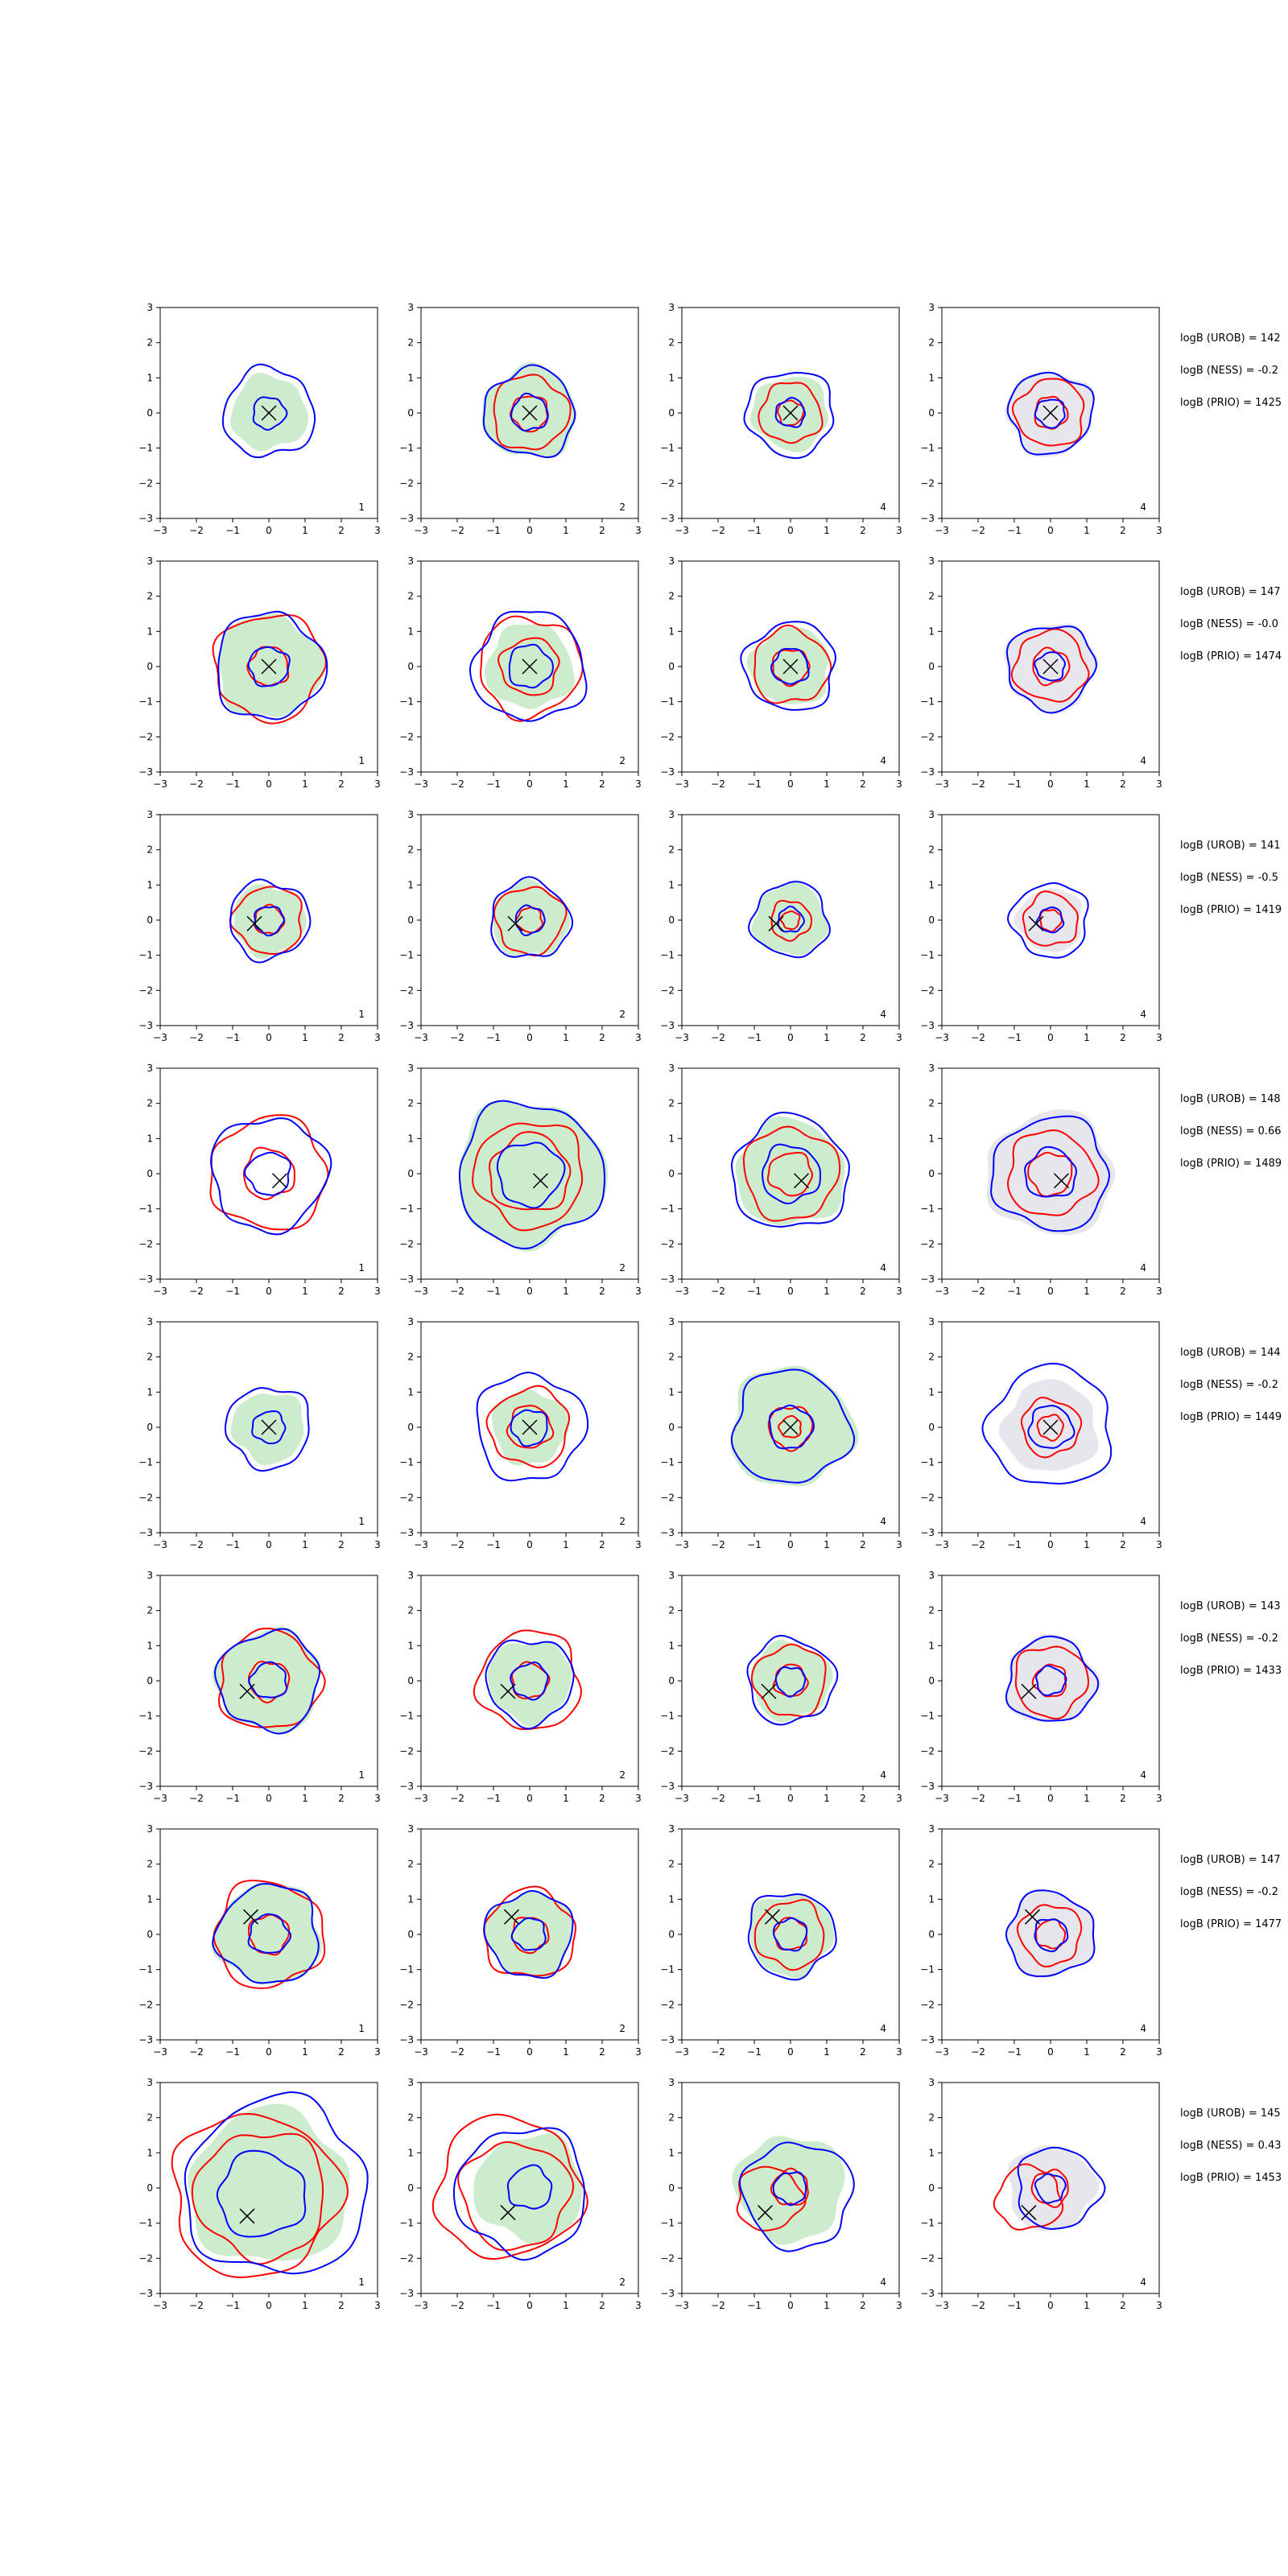 This screenshot has height=2576, width=1288. I want to click on panel-r6-c3: −3−3 −2 −2 −1 −1 0 0 1 1 2 2 3 3 4, so click(781, 1687).